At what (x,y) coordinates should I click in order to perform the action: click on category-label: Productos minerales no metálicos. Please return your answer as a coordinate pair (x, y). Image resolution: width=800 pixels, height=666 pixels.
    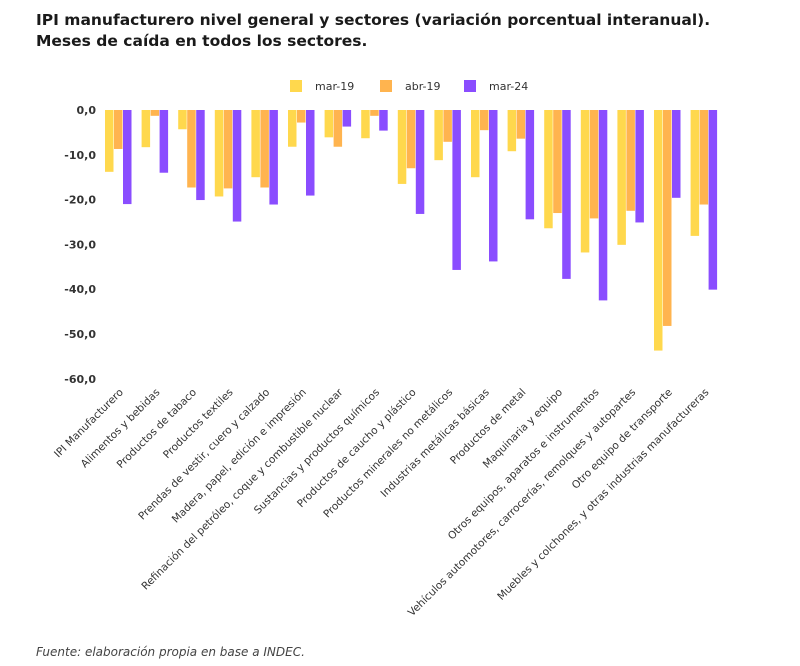
    Looking at the image, I should click on (388, 453).